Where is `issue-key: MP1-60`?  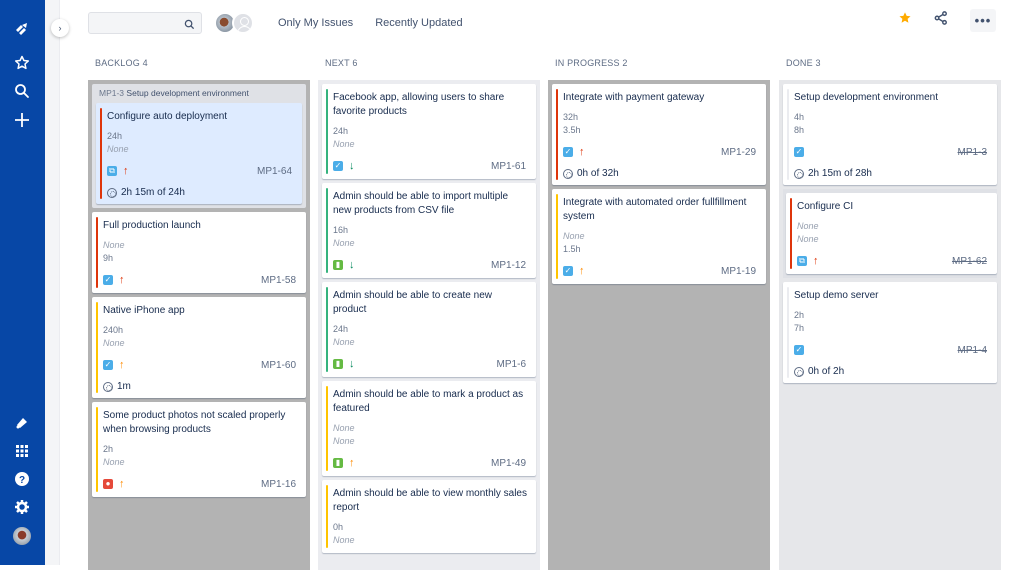
issue-key: MP1-60 is located at coordinates (278, 365).